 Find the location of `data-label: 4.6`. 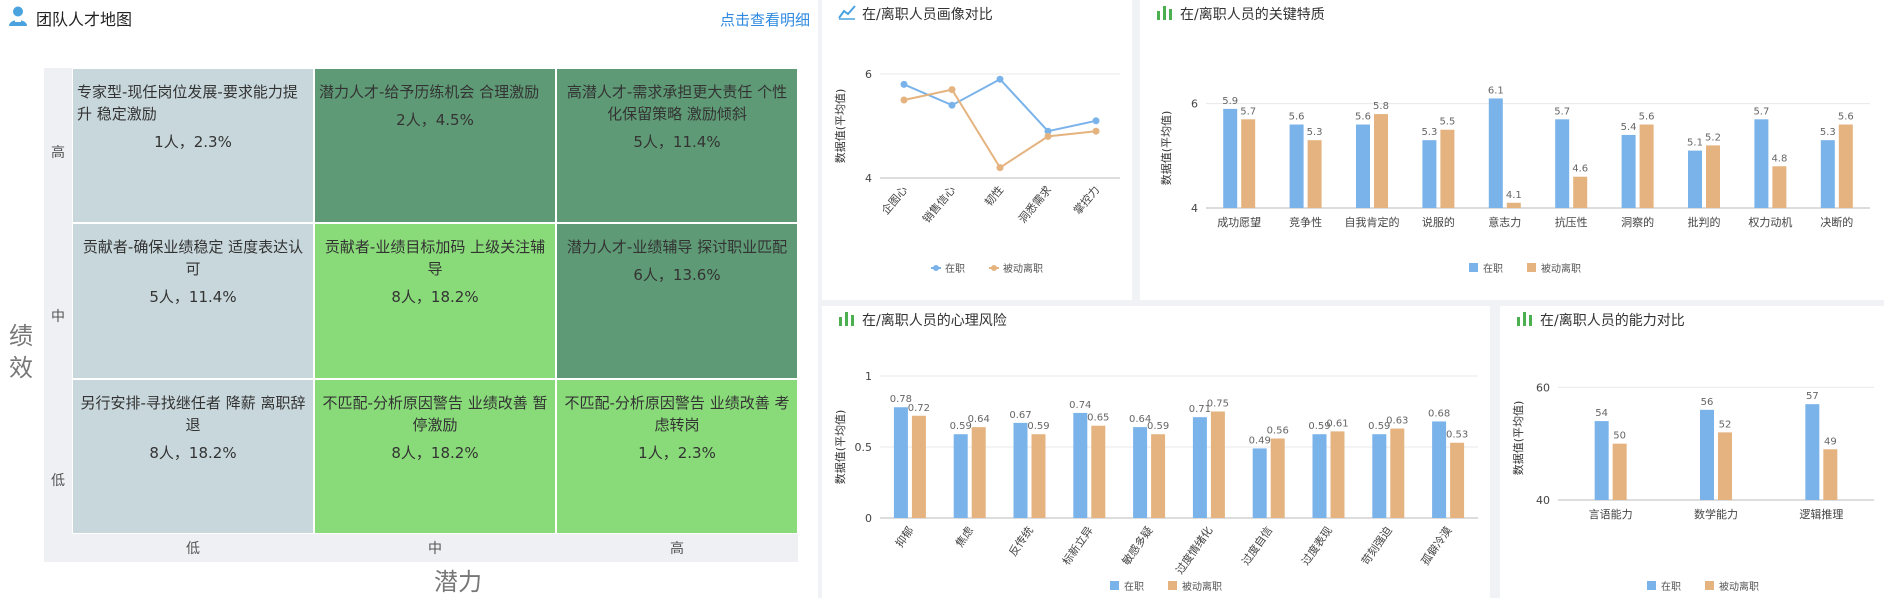

data-label: 4.6 is located at coordinates (1580, 169).